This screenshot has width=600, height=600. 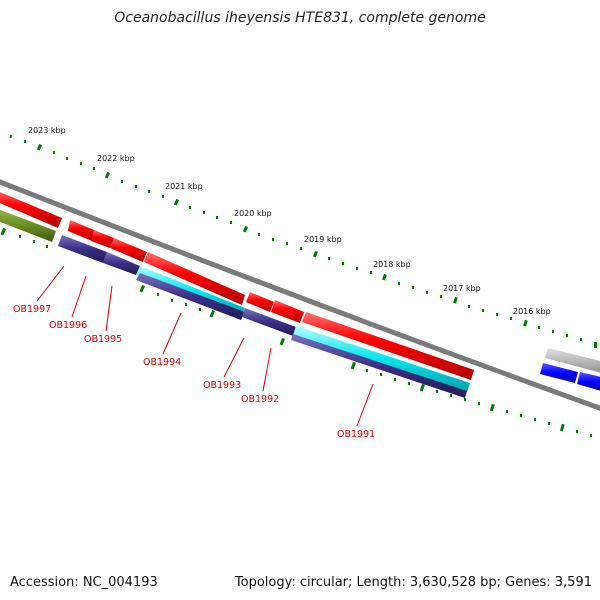 I want to click on scale-label-2017: 2017 kbp, so click(x=462, y=288).